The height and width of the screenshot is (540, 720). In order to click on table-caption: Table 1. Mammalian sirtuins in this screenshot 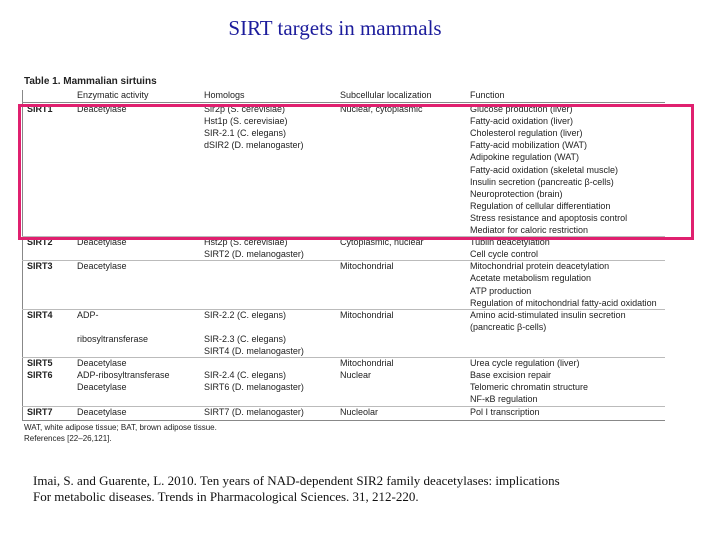, I will do `click(90, 81)`.